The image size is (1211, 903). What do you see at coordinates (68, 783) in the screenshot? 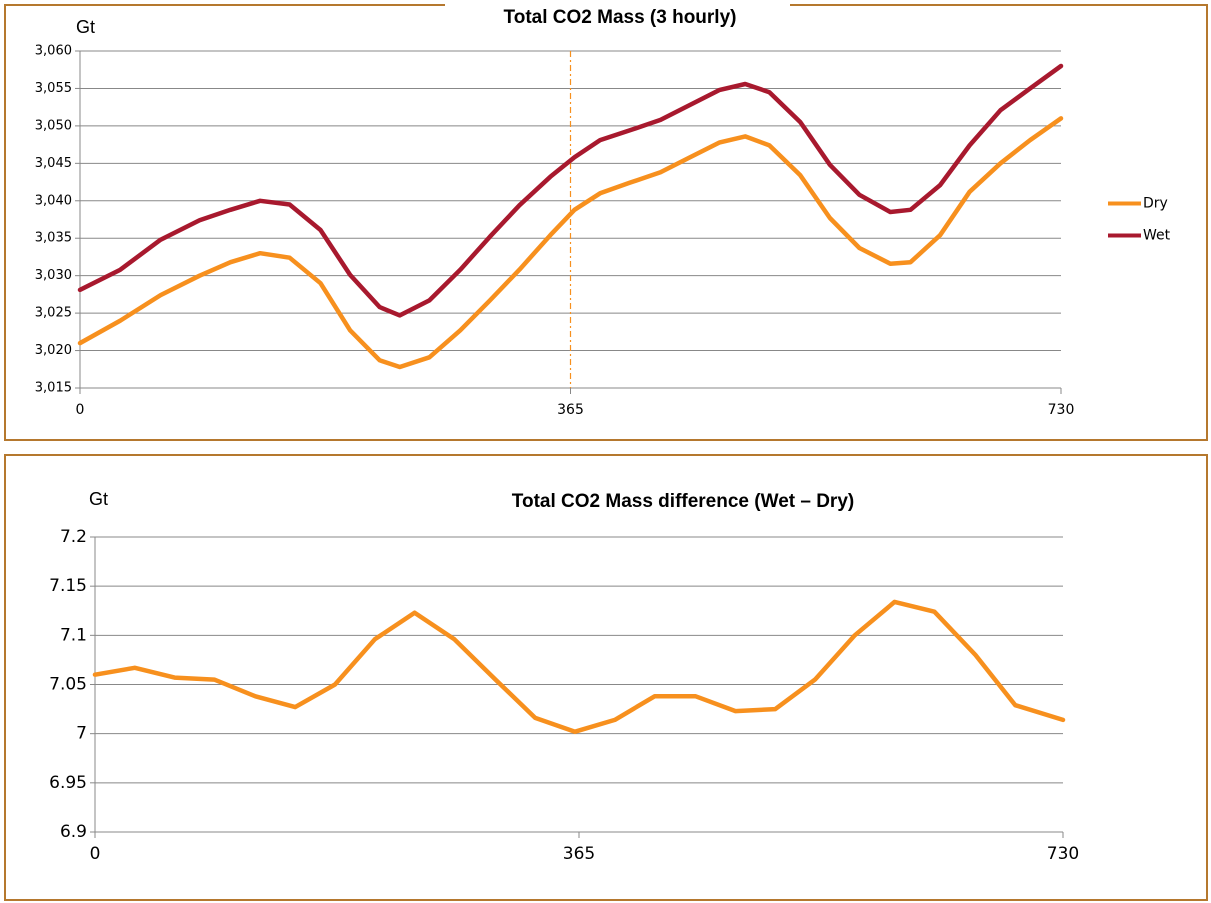
I see `y-tick-label: 6.95` at bounding box center [68, 783].